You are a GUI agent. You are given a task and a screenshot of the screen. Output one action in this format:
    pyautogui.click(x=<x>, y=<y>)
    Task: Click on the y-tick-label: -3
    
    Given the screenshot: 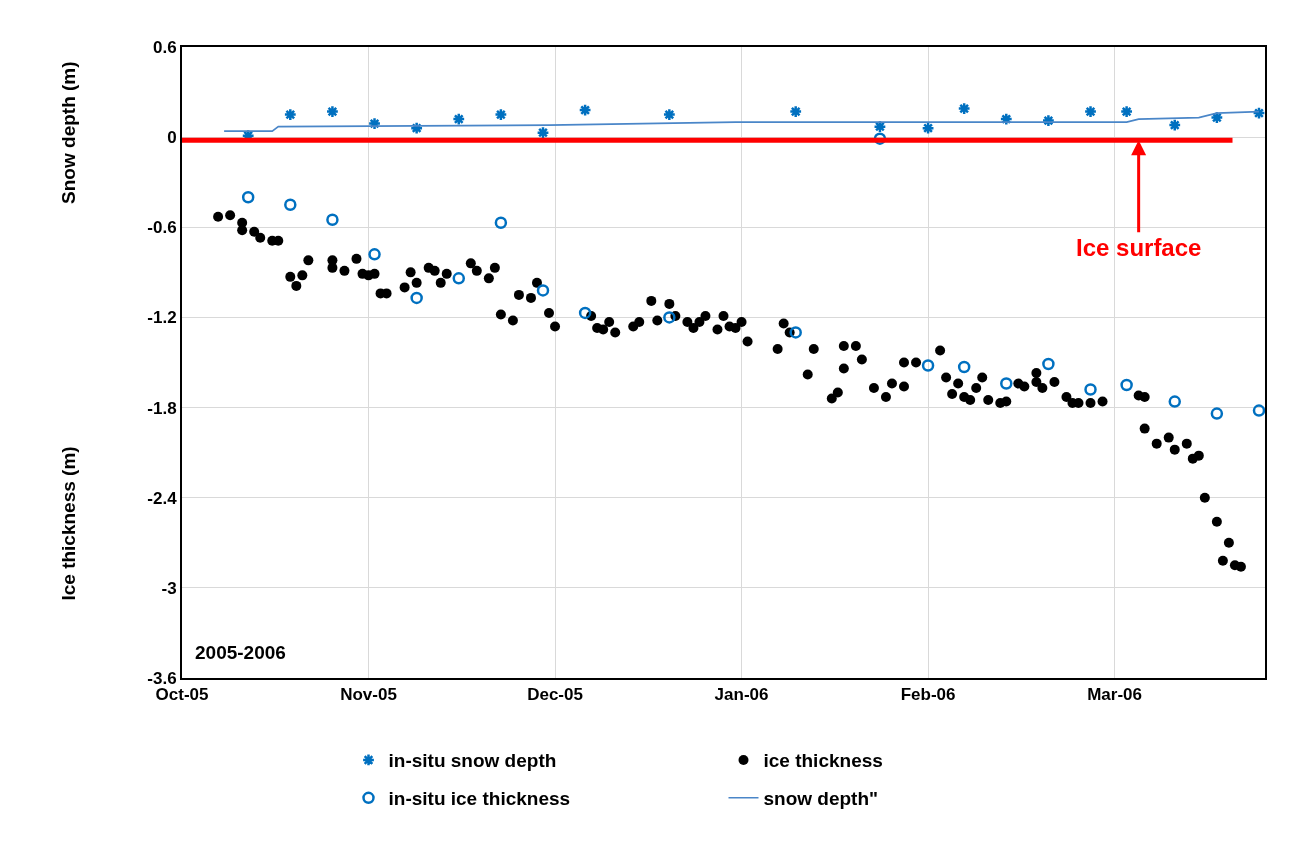 What is the action you would take?
    pyautogui.click(x=169, y=588)
    